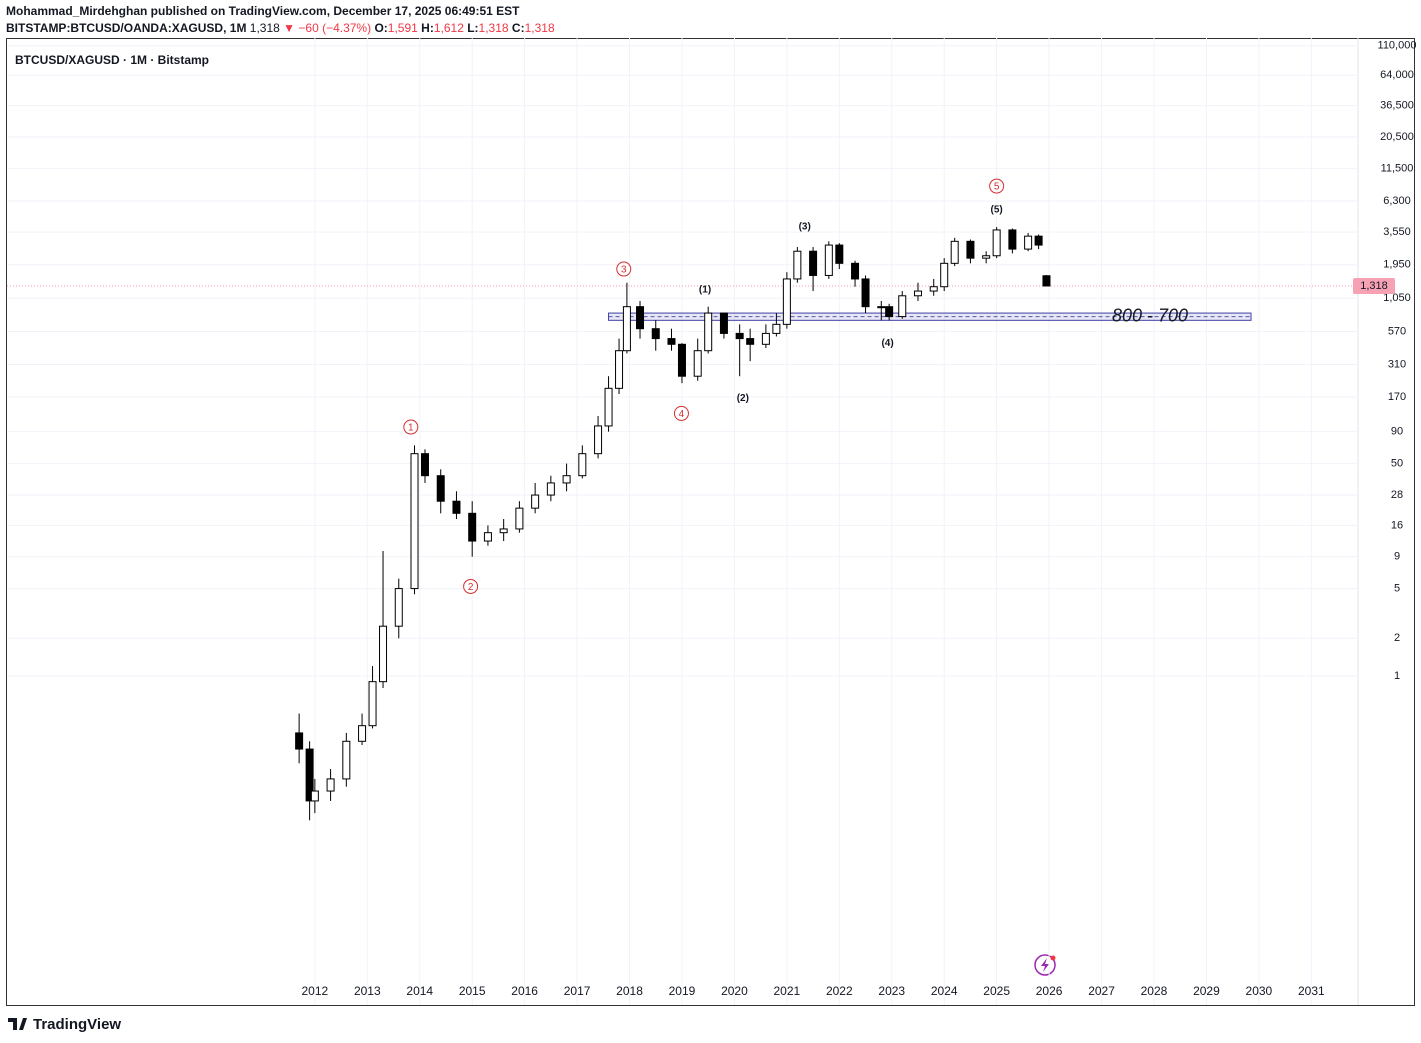 This screenshot has width=1421, height=1043. I want to click on y-tick-label: 64,000, so click(1397, 75).